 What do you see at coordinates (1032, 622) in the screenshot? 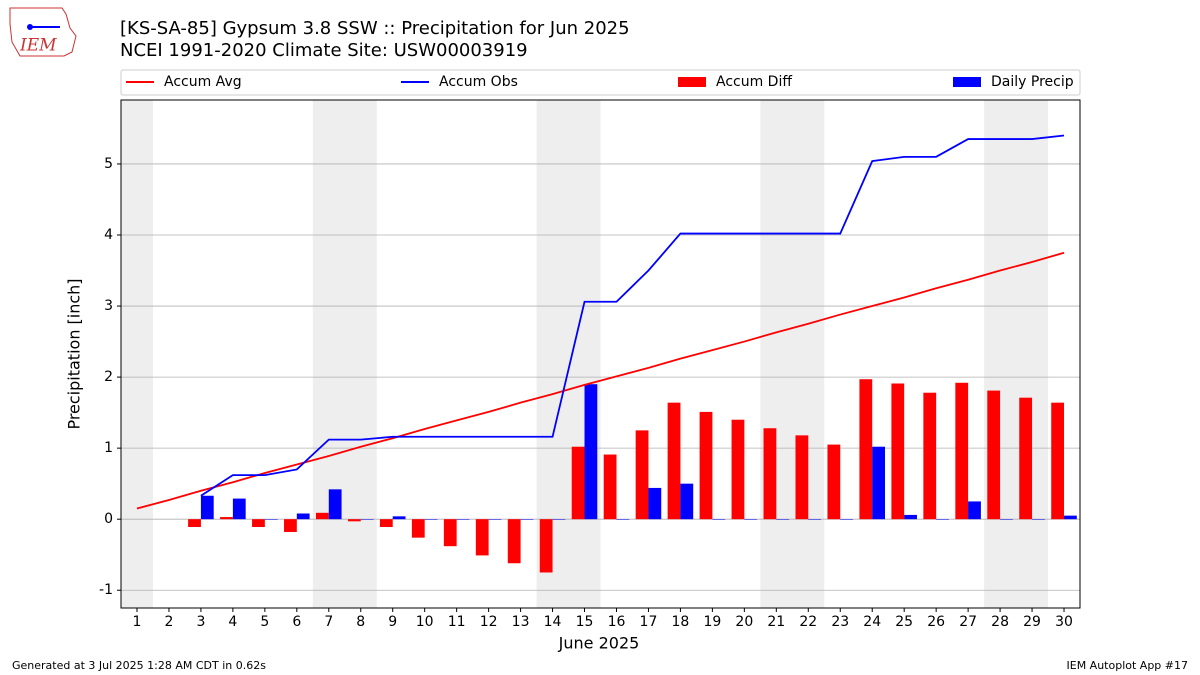
I see `x-tick-label: 29` at bounding box center [1032, 622].